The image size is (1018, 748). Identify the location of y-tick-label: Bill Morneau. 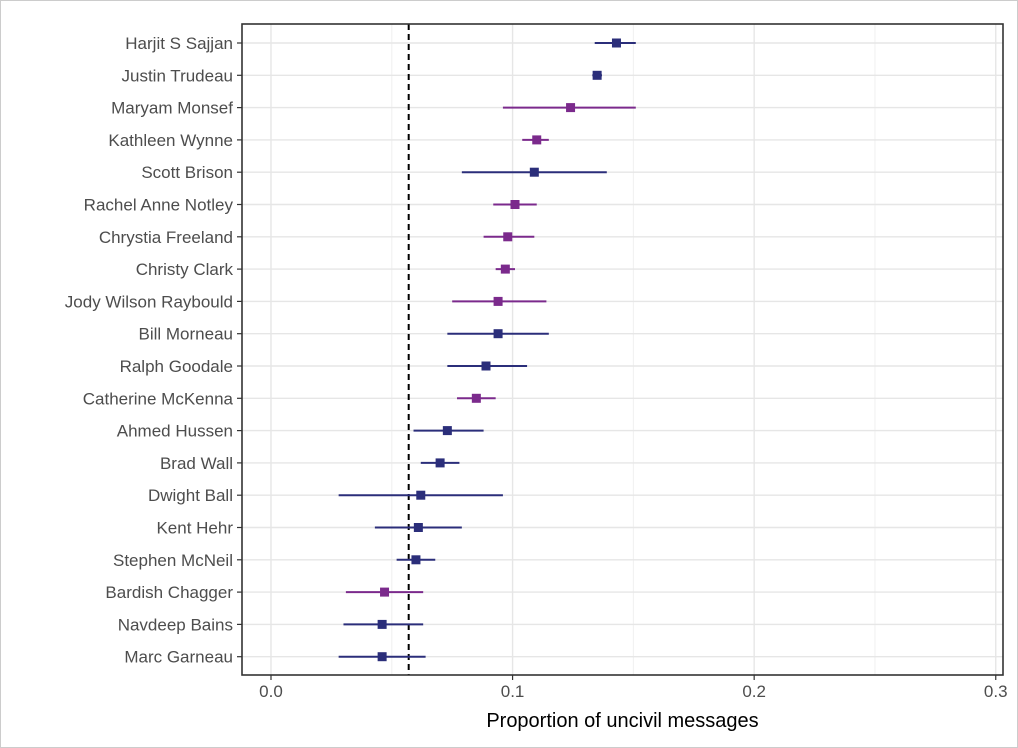
(186, 334).